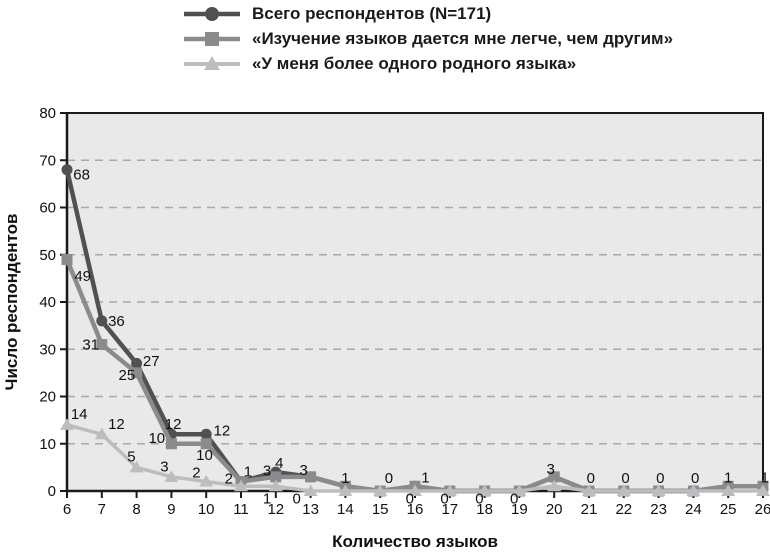 The width and height of the screenshot is (770, 556). What do you see at coordinates (47, 113) in the screenshot?
I see `y-tick-label: 80` at bounding box center [47, 113].